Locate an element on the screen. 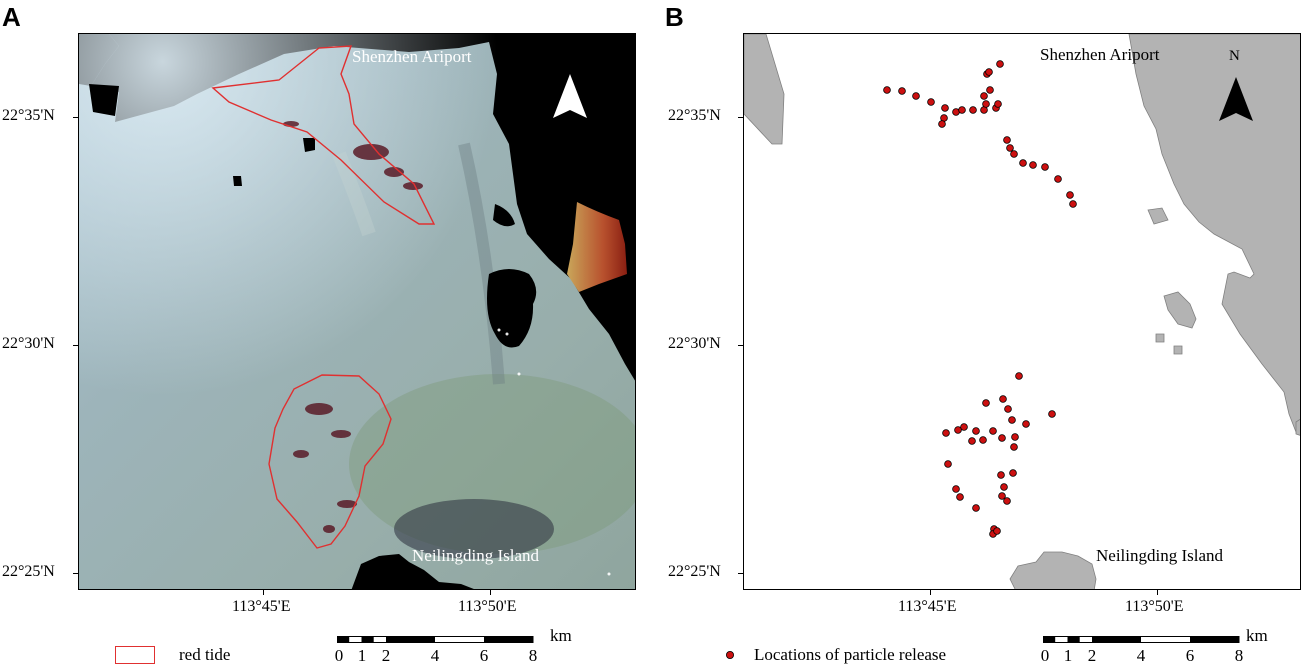 Image resolution: width=1303 pixels, height=667 pixels. north-label-a: N is located at coordinates (569, 56).